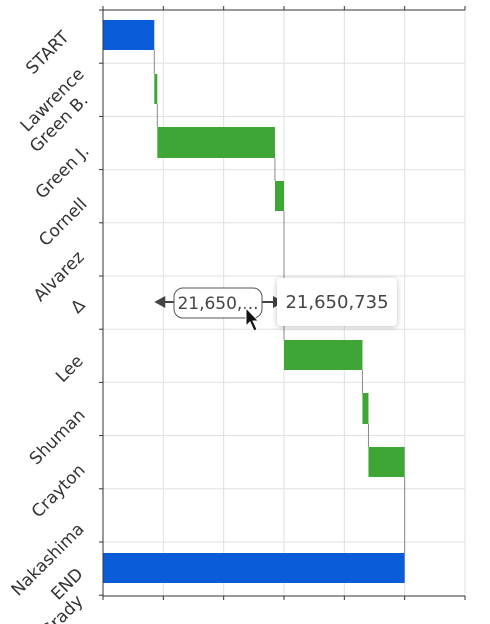 This screenshot has height=624, width=490. What do you see at coordinates (156, 89) in the screenshot?
I see `bar-green-b` at bounding box center [156, 89].